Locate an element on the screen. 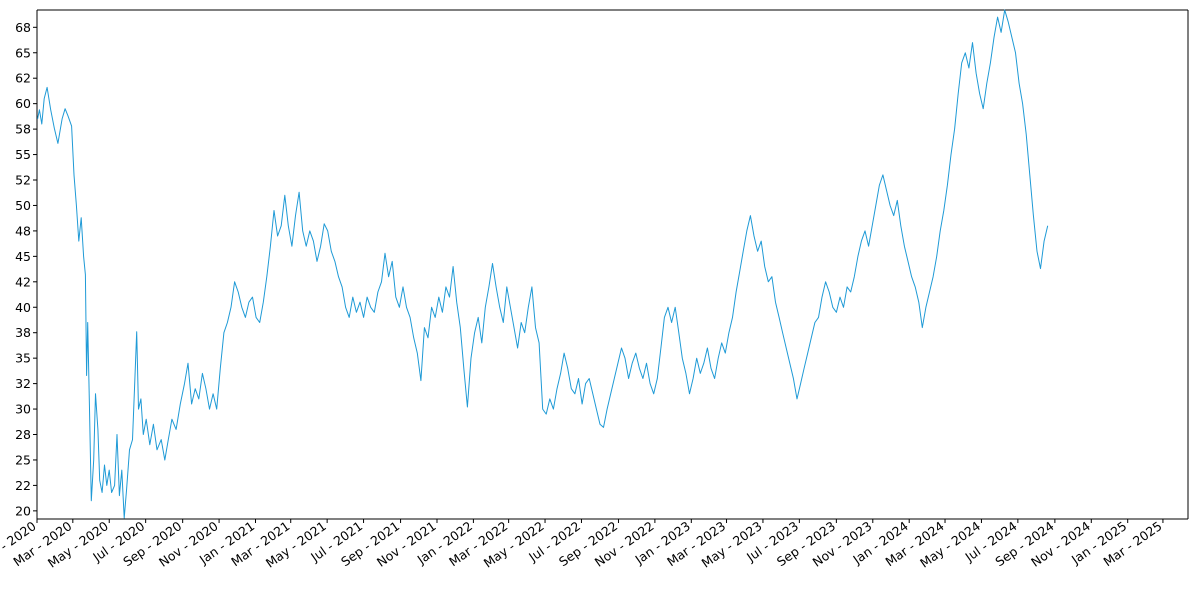  y-tick-label: 62 is located at coordinates (23, 78).